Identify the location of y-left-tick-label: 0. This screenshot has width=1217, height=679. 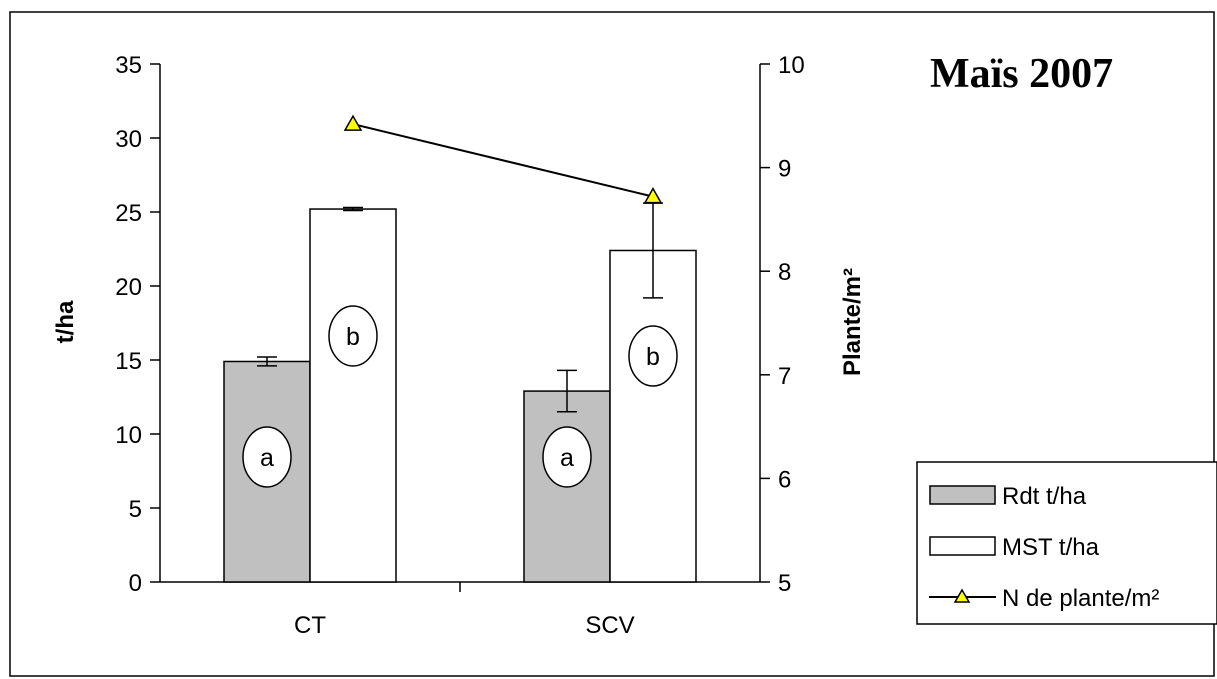
(135, 583).